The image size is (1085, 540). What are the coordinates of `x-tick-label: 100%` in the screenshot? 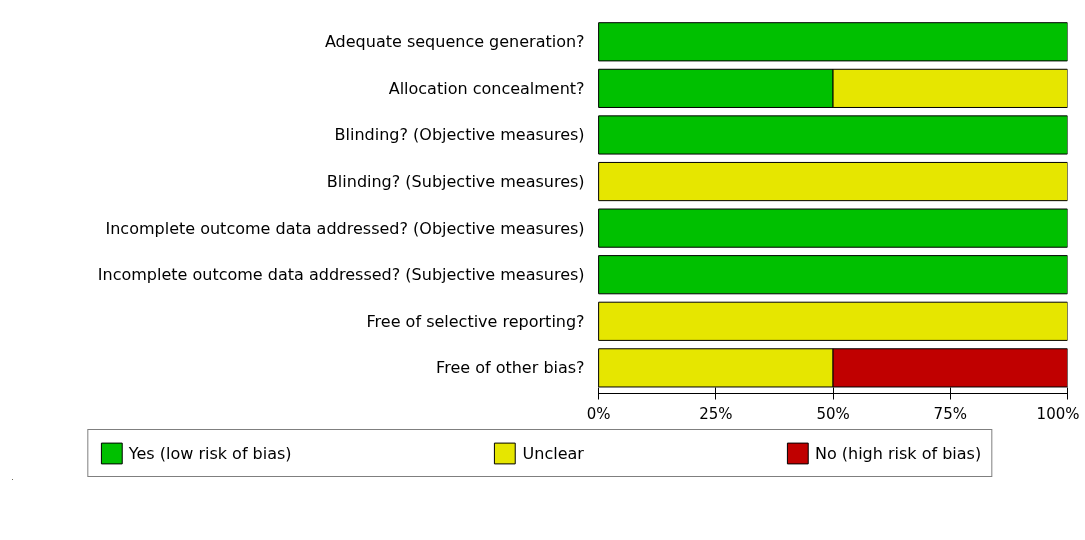 It's located at (1058, 413).